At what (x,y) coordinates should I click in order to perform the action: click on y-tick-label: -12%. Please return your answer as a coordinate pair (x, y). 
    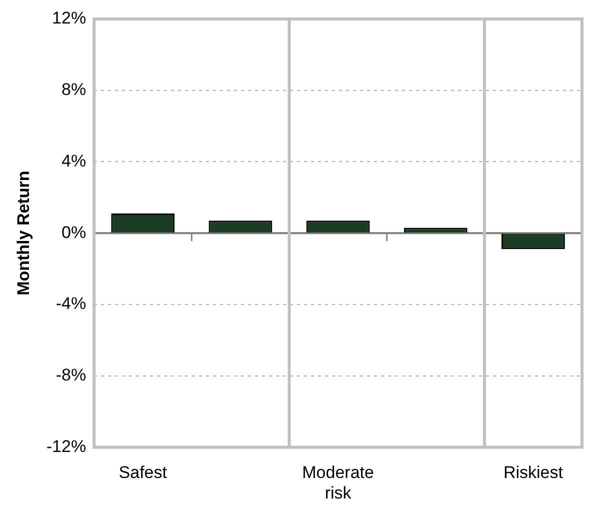
    Looking at the image, I should click on (66, 446).